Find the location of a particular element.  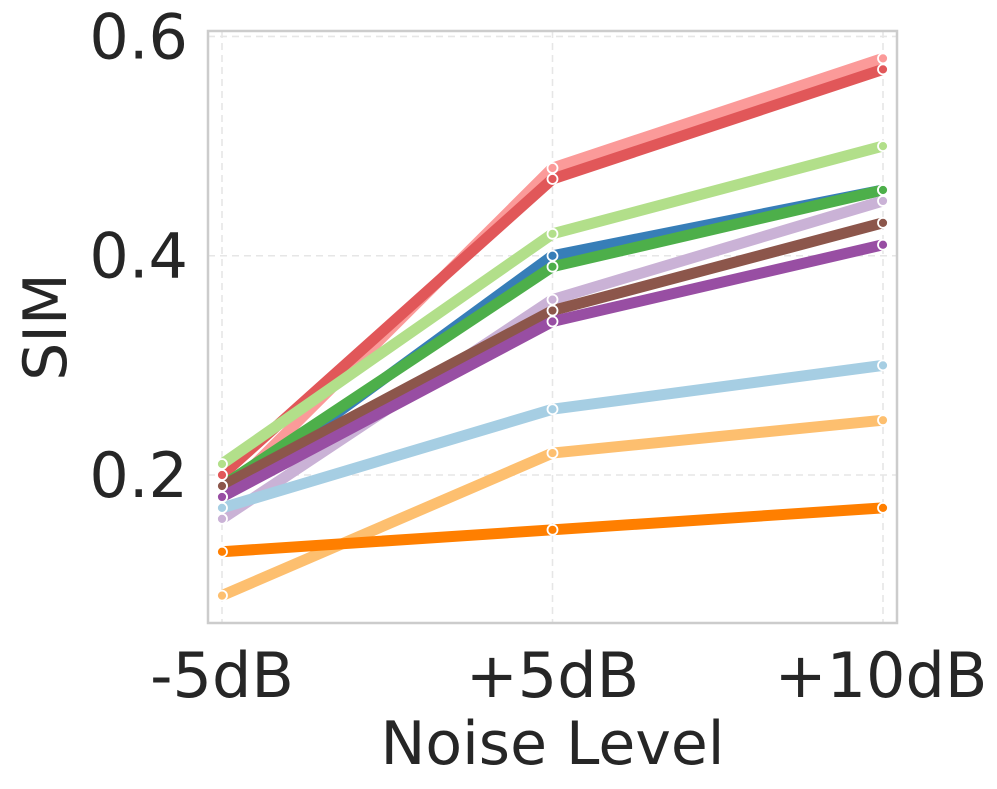

data-point-s2-+5dB is located at coordinates (552, 179).